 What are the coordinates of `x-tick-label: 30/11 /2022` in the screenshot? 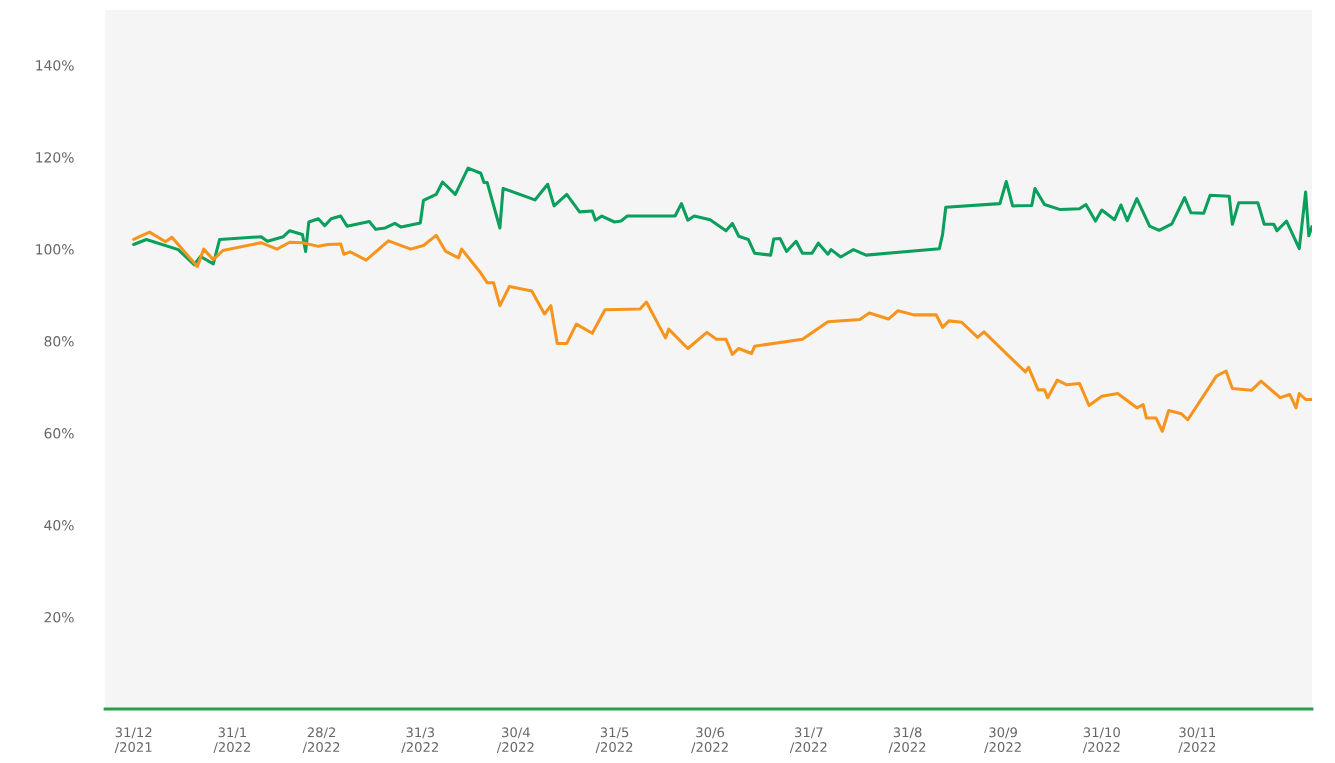 It's located at (1197, 740).